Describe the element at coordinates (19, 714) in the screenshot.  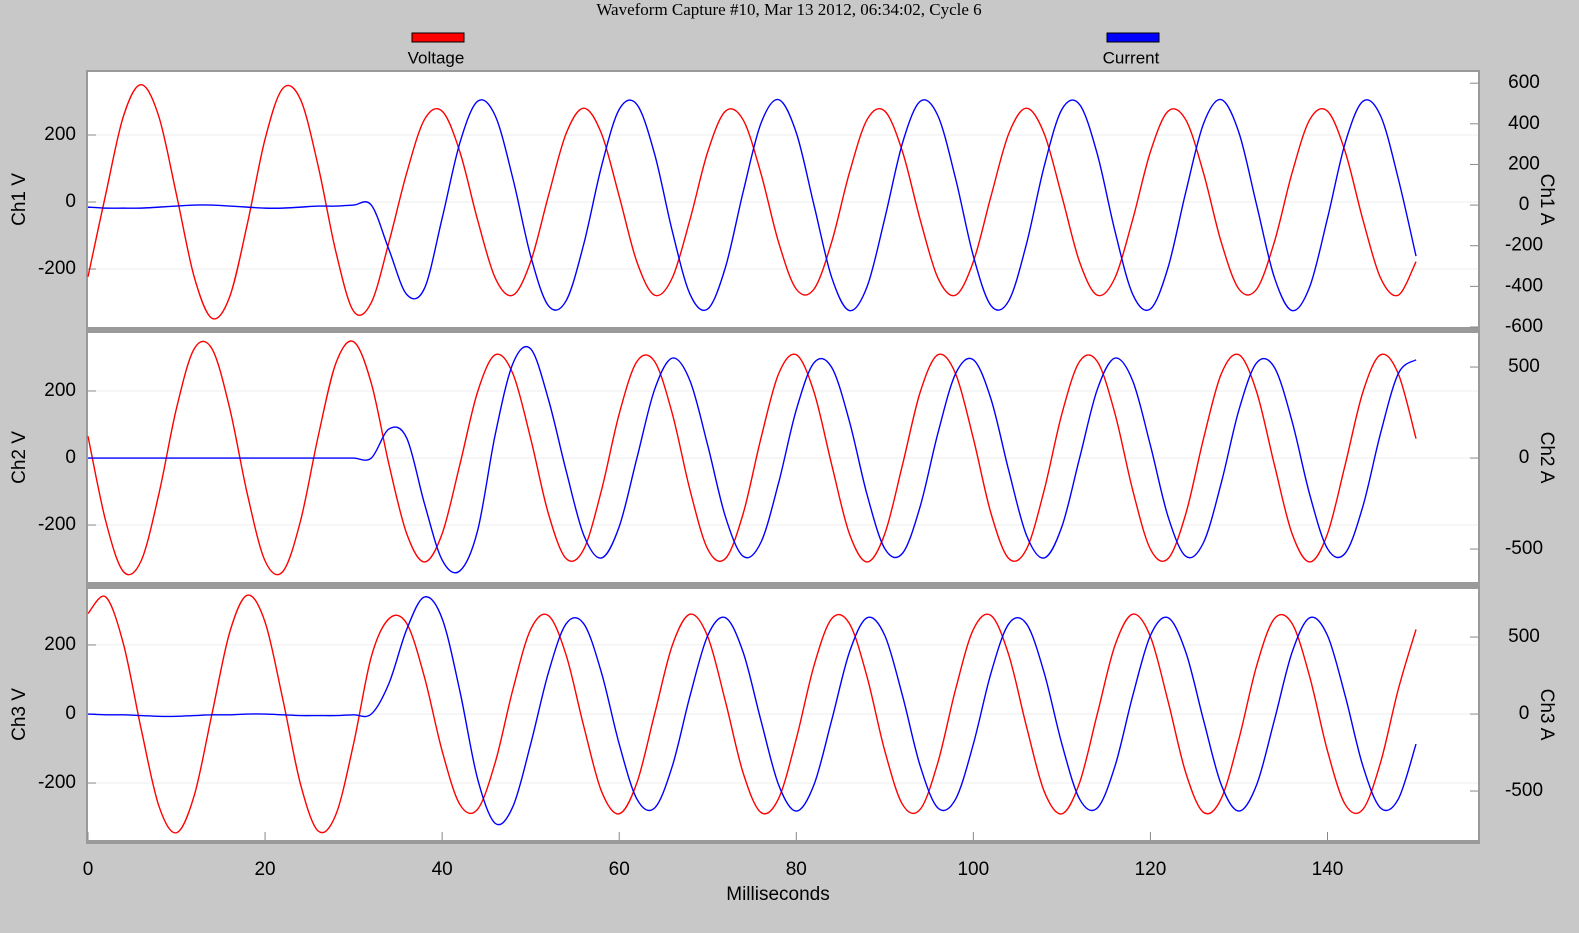
I see `y-axis-label: Ch3 V` at that location.